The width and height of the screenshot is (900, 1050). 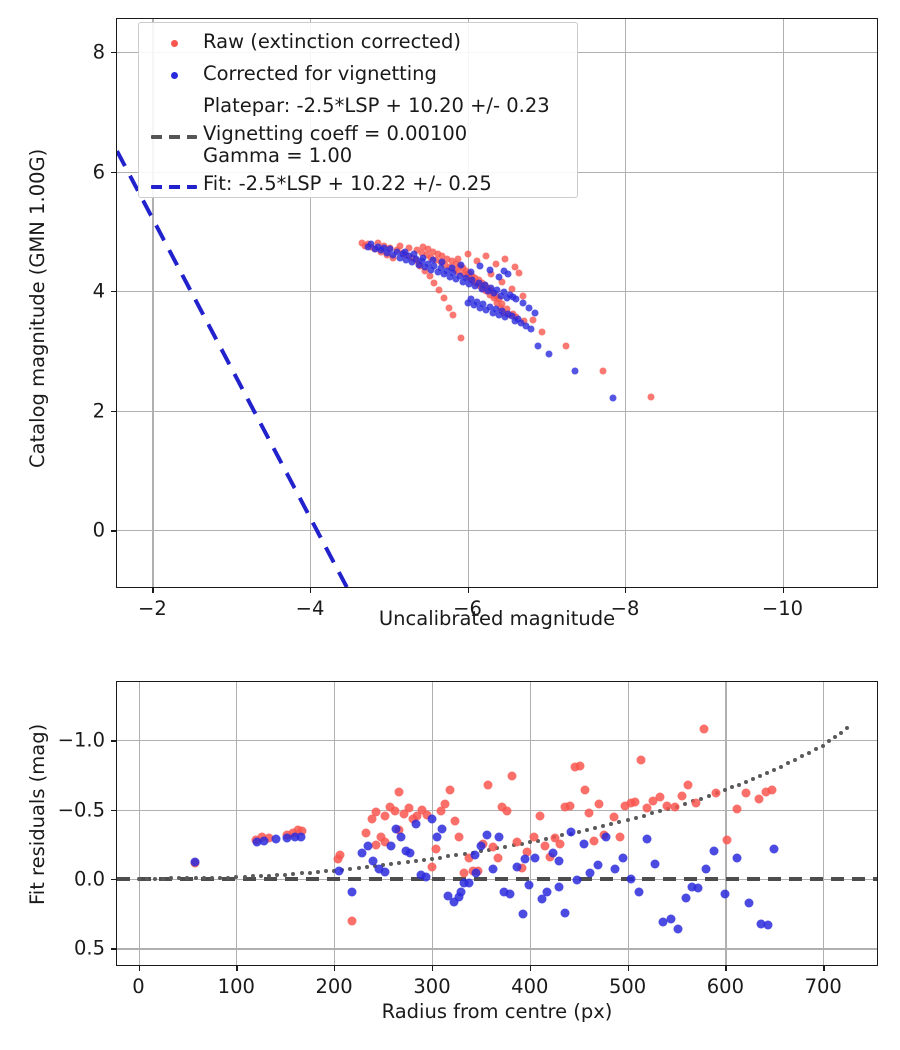 What do you see at coordinates (278, 155) in the screenshot?
I see `legend-label: Gamma = 1.00` at bounding box center [278, 155].